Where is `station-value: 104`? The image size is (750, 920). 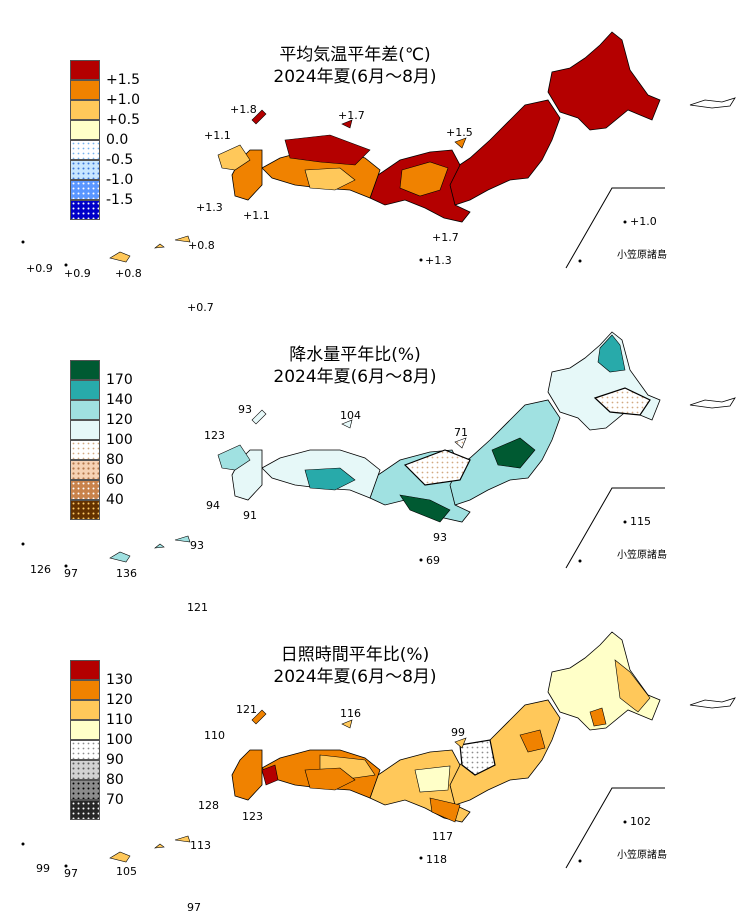
station-value: 104 is located at coordinates (350, 415).